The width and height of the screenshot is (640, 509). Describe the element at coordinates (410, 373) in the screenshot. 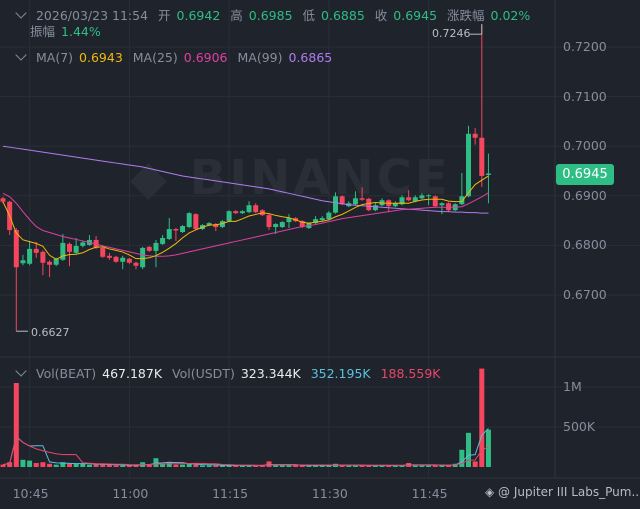

I see `vol-ma2-value: 188.559K` at that location.